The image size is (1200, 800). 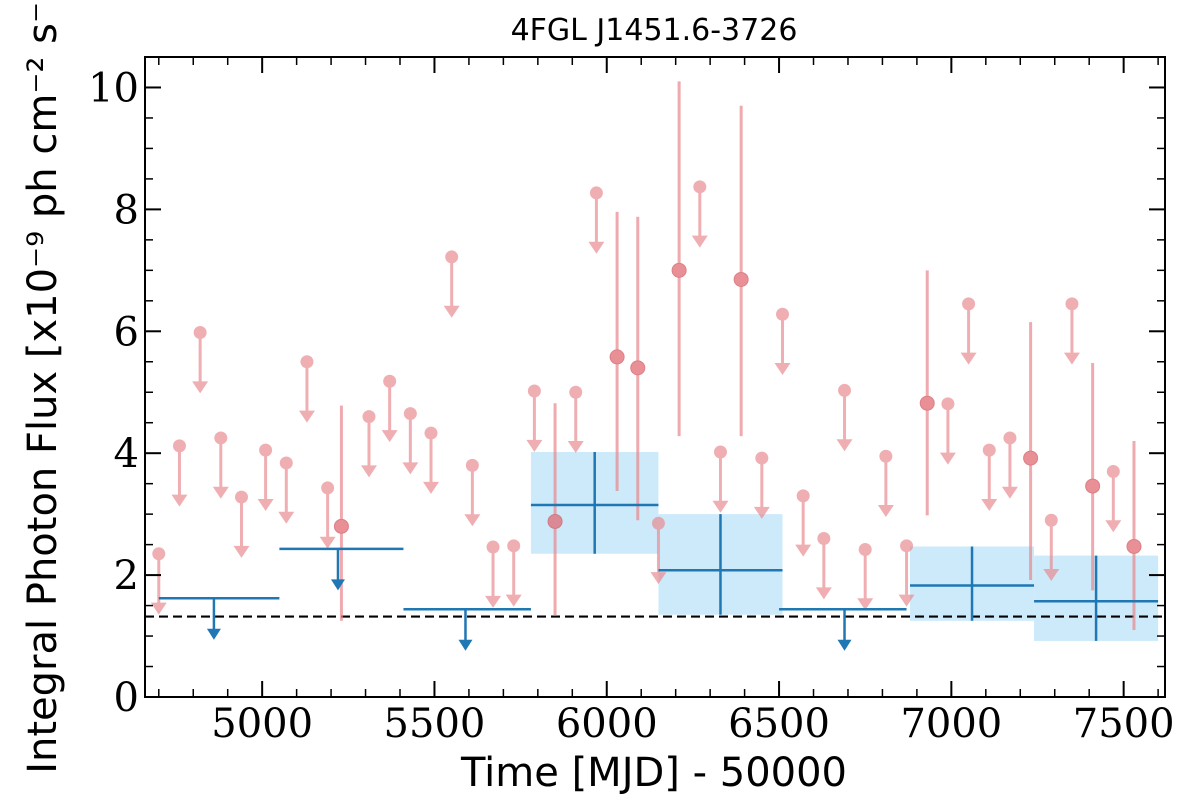 I want to click on chart-title: 4FGL J1451.6-3726, so click(x=654, y=30).